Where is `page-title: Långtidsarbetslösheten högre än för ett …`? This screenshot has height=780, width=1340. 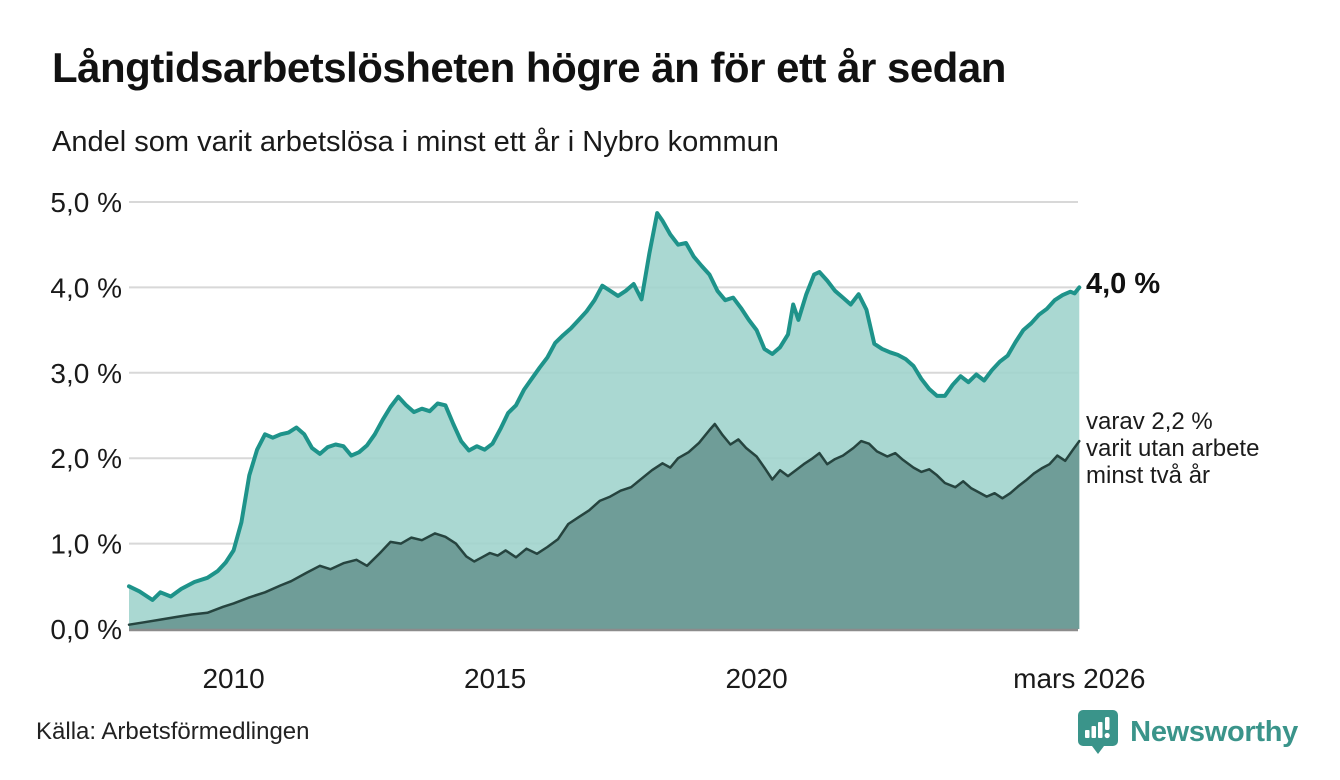
page-title: Långtidsarbetslösheten högre än för ett … is located at coordinates (529, 67).